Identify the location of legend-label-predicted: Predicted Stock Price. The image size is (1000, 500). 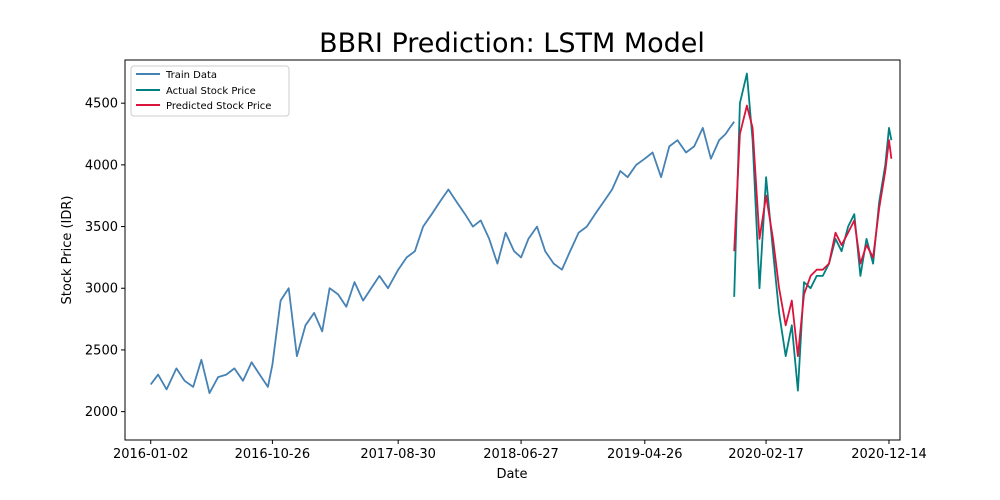
(218, 106).